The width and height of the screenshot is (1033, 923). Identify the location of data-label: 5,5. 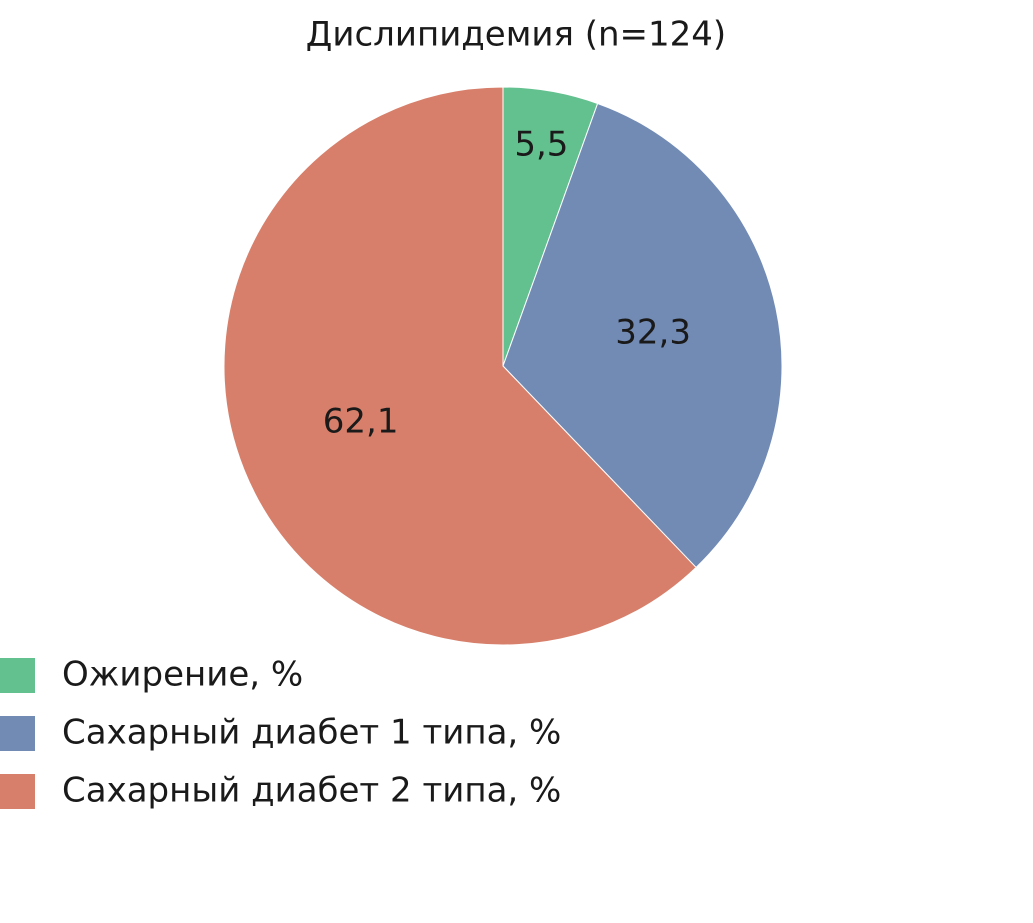
(541, 145).